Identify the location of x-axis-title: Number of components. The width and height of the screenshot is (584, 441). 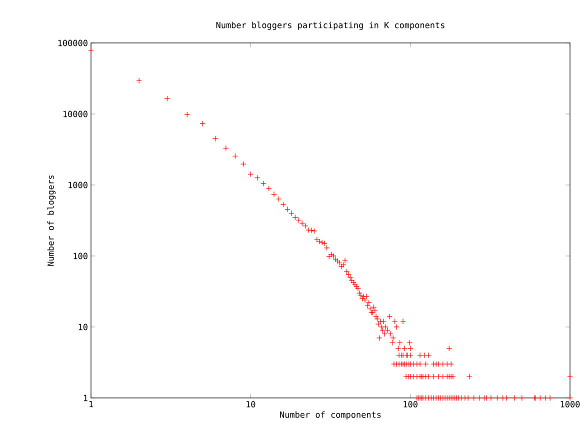
(330, 415).